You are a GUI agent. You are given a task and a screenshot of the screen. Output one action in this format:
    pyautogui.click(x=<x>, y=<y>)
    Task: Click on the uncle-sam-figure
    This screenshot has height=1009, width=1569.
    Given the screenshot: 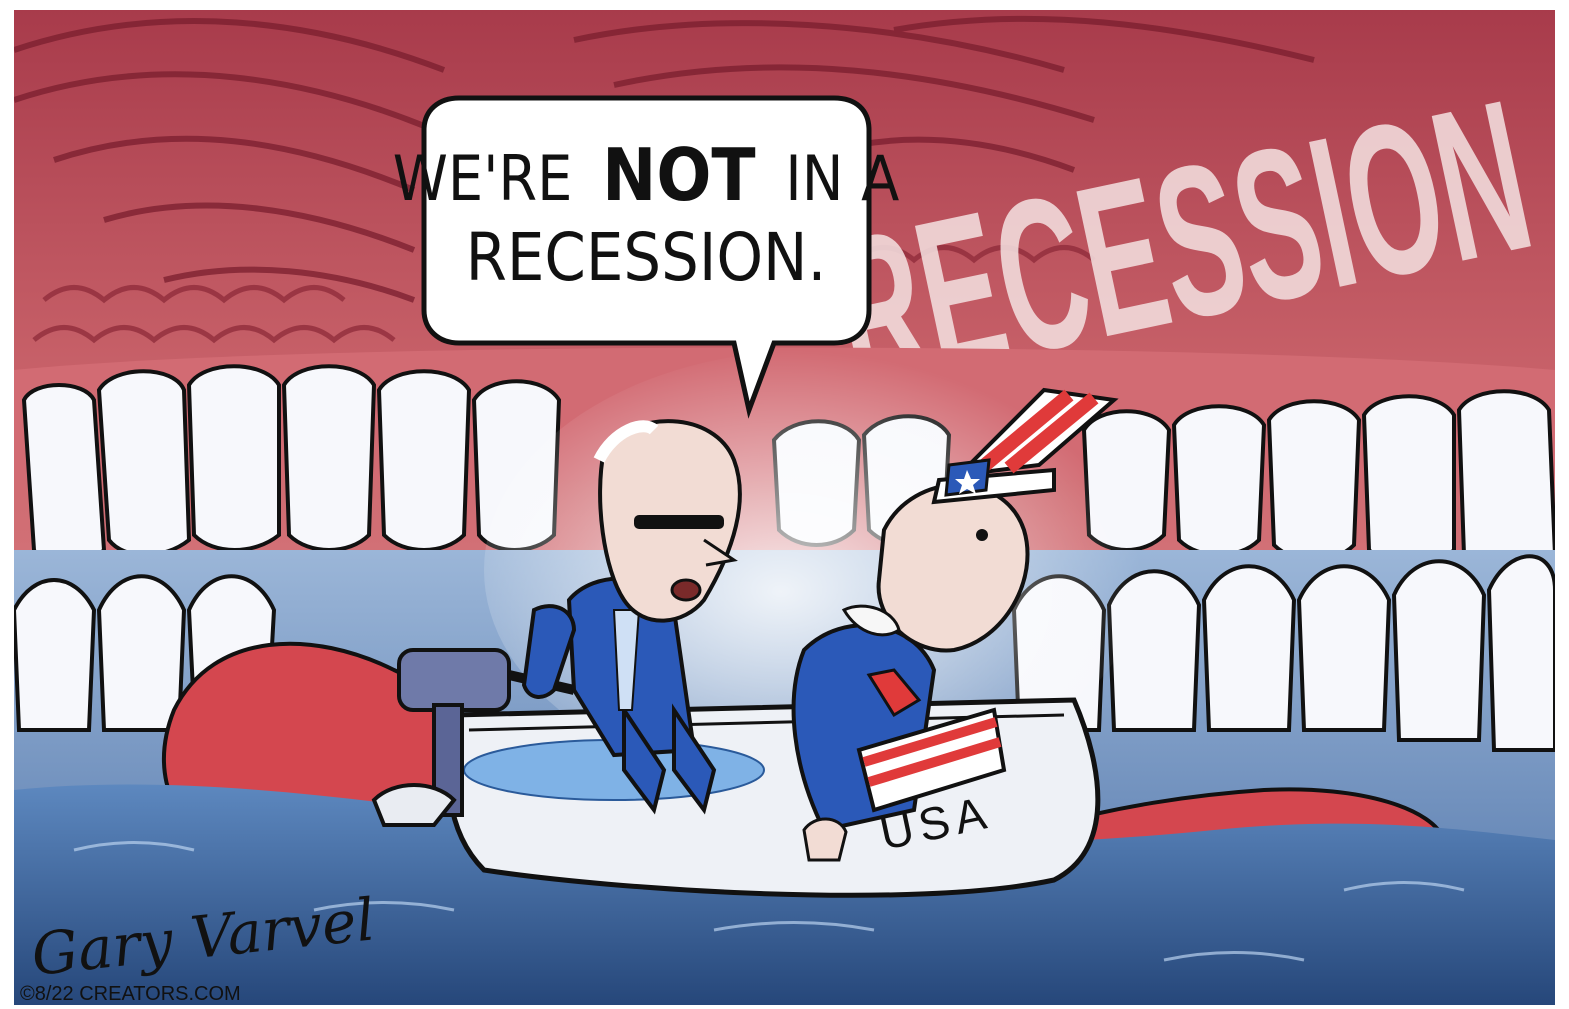 What is the action you would take?
    pyautogui.click(x=955, y=624)
    